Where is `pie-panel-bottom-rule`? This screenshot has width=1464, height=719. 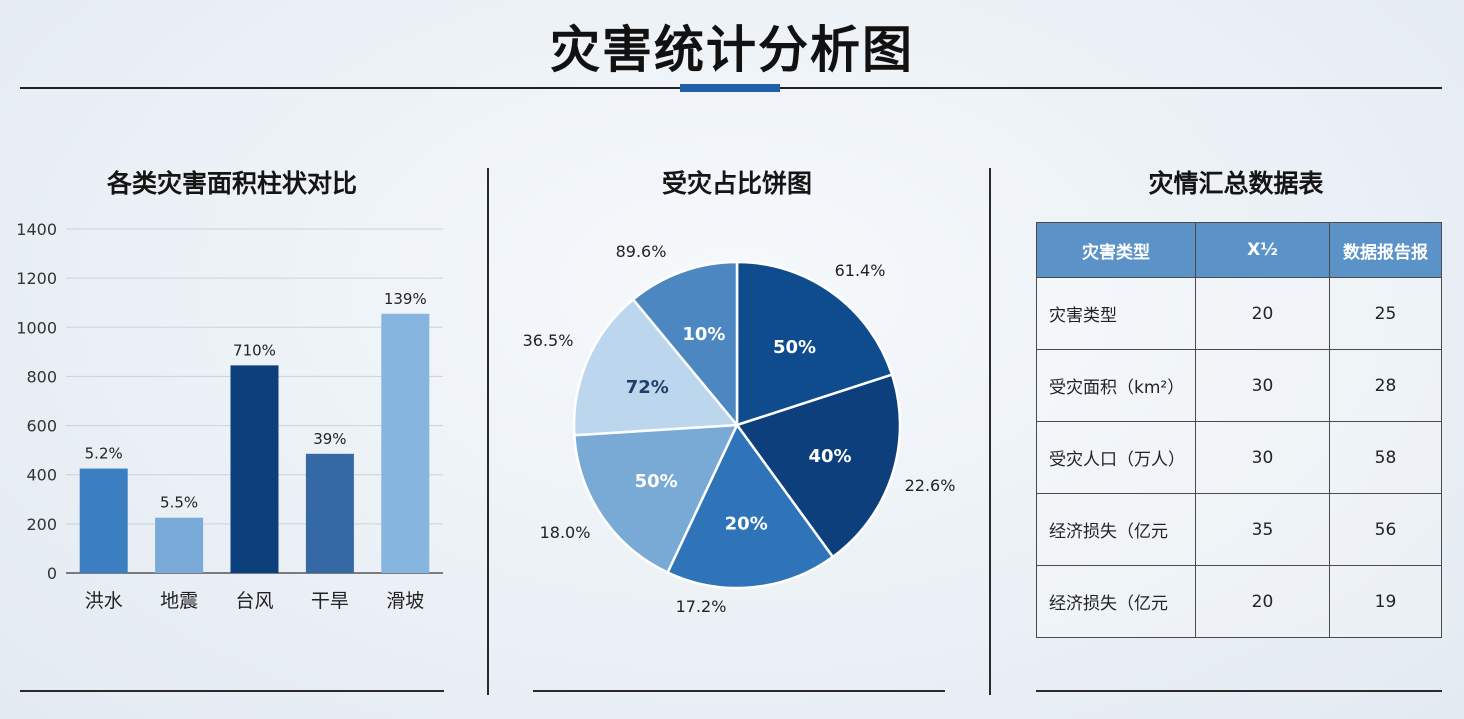 pie-panel-bottom-rule is located at coordinates (739, 691).